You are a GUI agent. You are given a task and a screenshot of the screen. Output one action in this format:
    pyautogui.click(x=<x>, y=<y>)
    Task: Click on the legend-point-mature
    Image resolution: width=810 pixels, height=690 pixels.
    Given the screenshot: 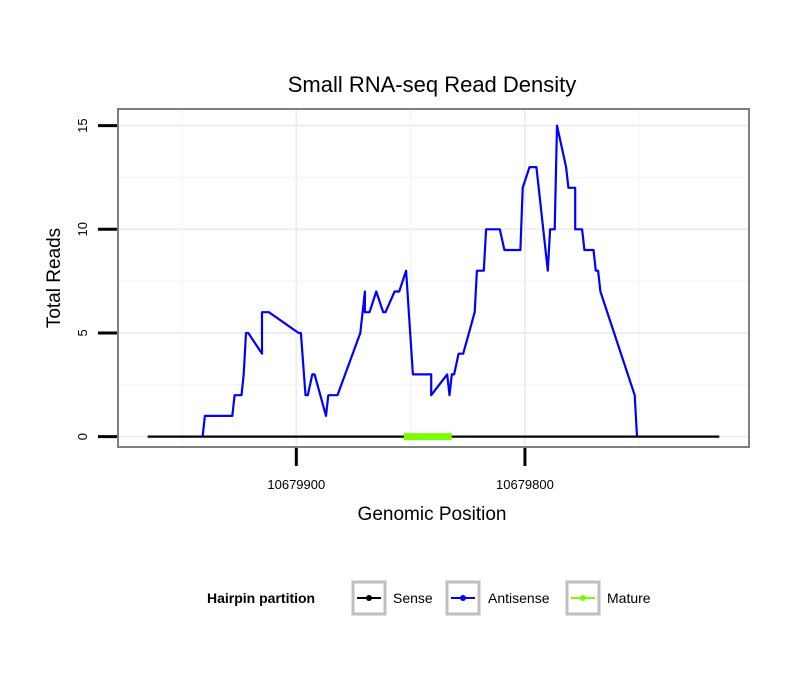 What is the action you would take?
    pyautogui.click(x=583, y=598)
    